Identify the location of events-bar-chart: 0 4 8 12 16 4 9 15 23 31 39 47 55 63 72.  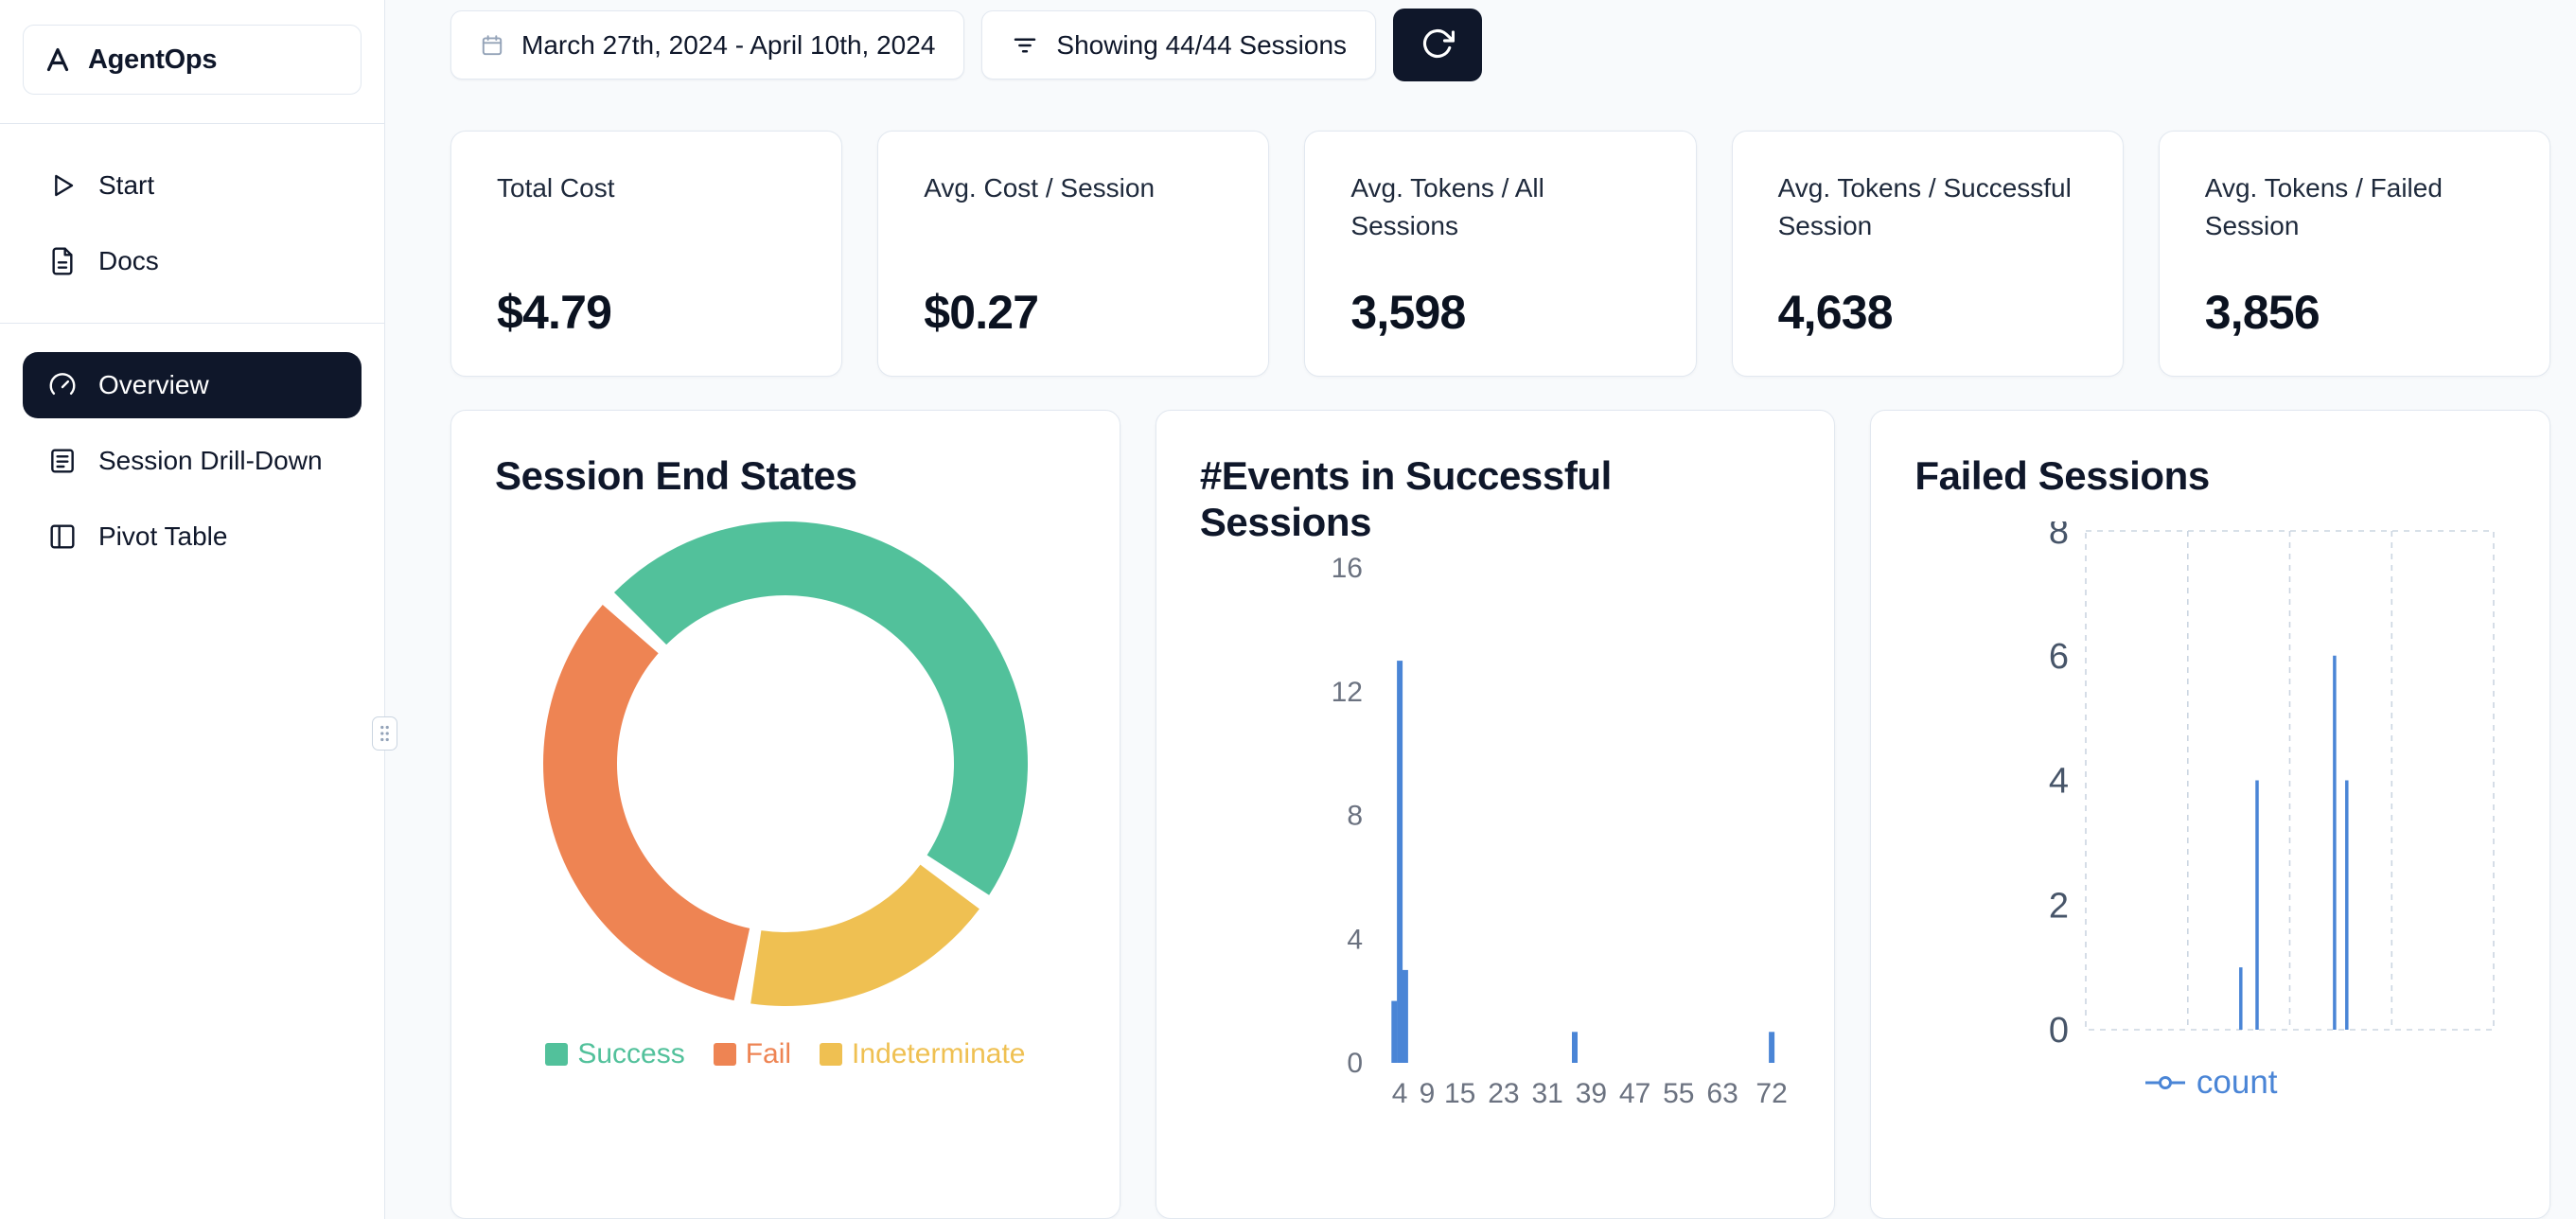
(1551, 837).